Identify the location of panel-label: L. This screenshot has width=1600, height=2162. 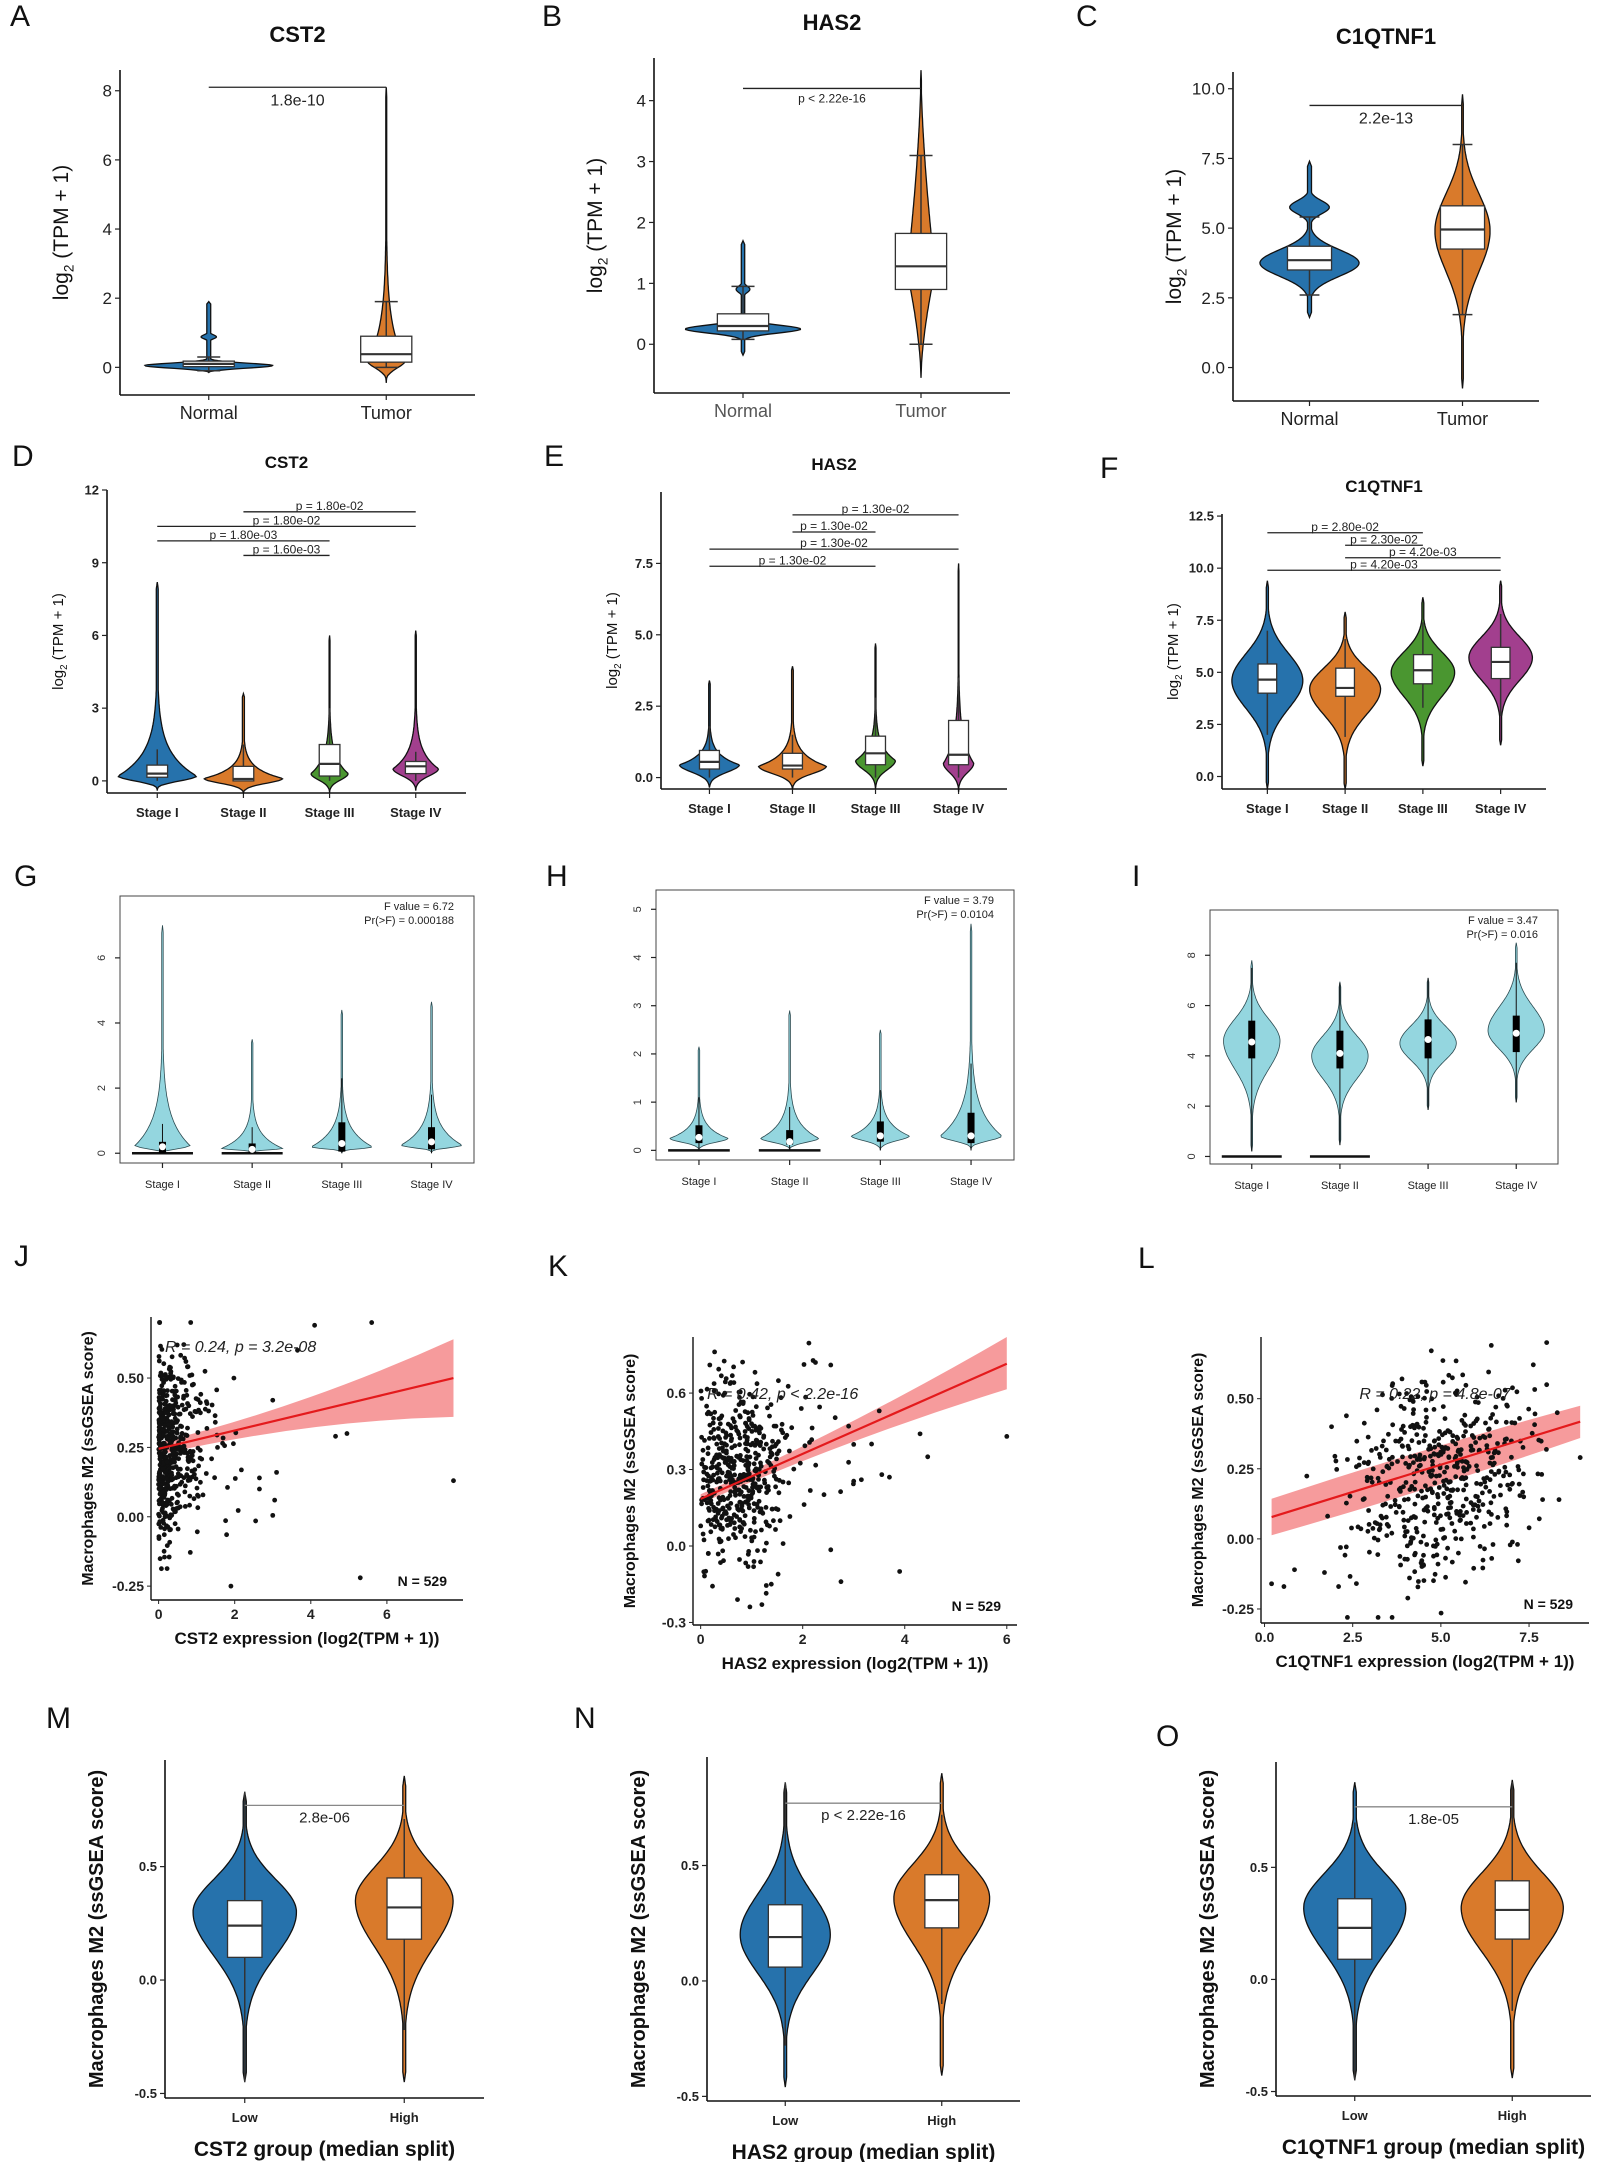
(1146, 1258).